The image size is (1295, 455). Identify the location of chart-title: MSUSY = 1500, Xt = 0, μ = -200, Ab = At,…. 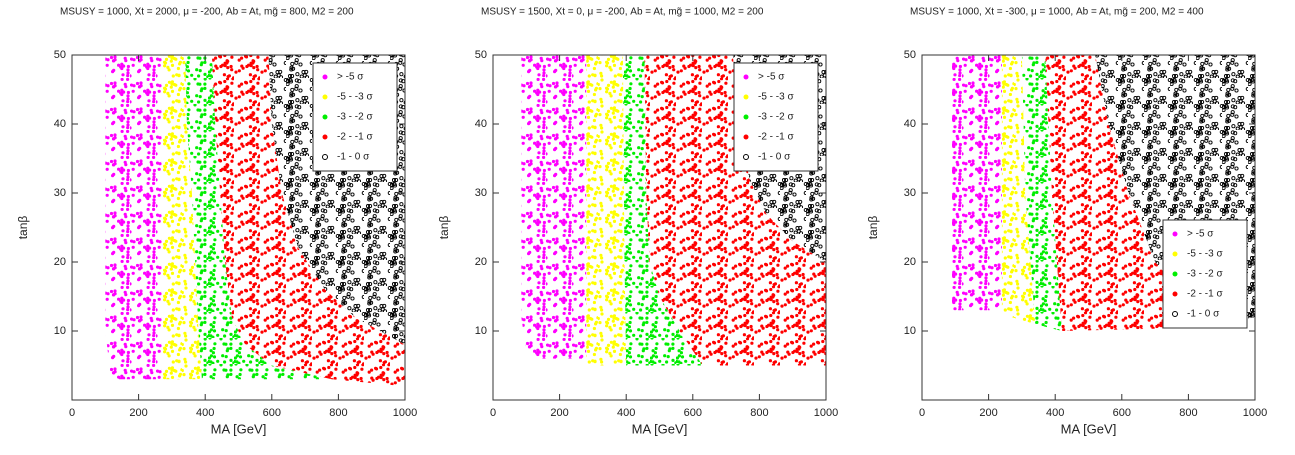
(622, 12).